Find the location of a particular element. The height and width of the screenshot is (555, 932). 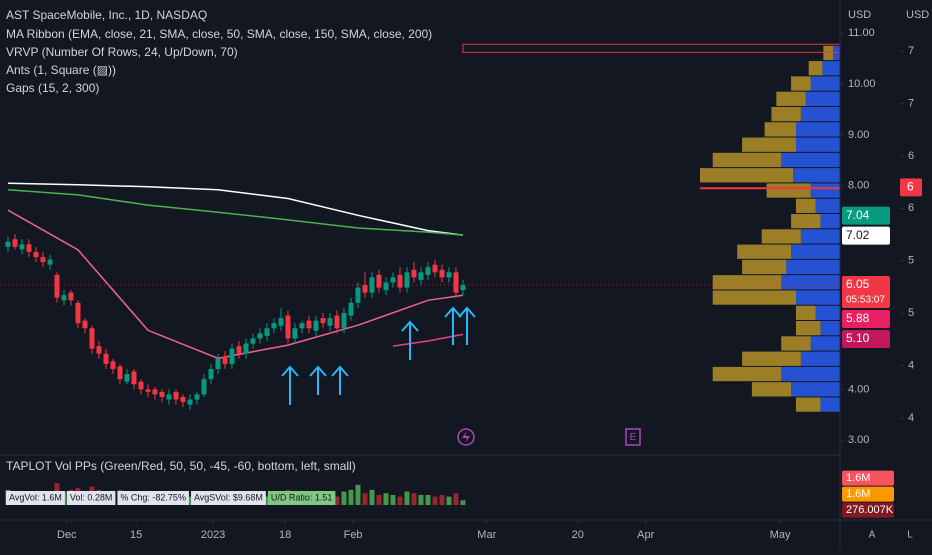

earnings-icon is located at coordinates (633, 437).